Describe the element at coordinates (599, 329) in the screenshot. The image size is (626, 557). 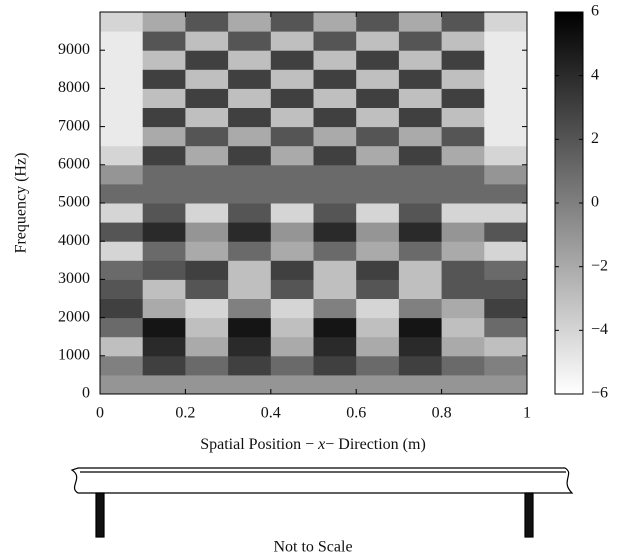
I see `colorbar-tick-label: −4` at that location.